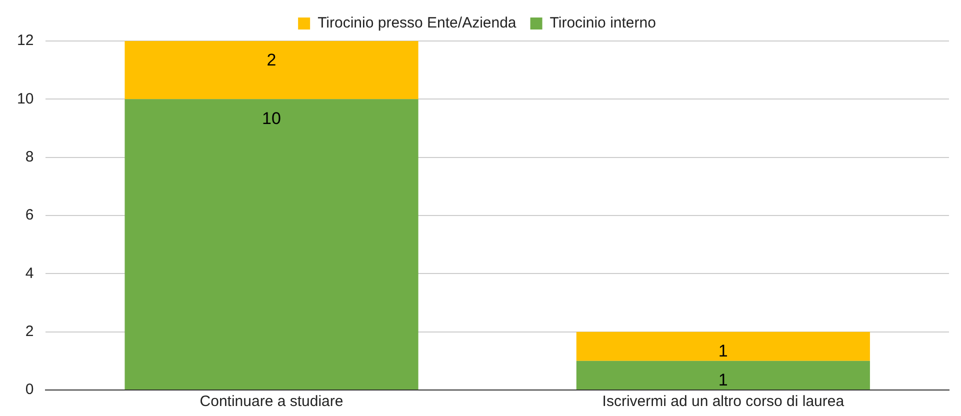  I want to click on data-label: 10, so click(271, 118).